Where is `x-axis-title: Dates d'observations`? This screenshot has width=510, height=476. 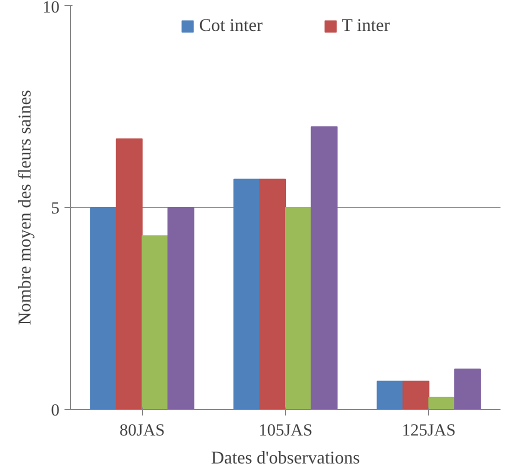
x-axis-title: Dates d'observations is located at coordinates (285, 458).